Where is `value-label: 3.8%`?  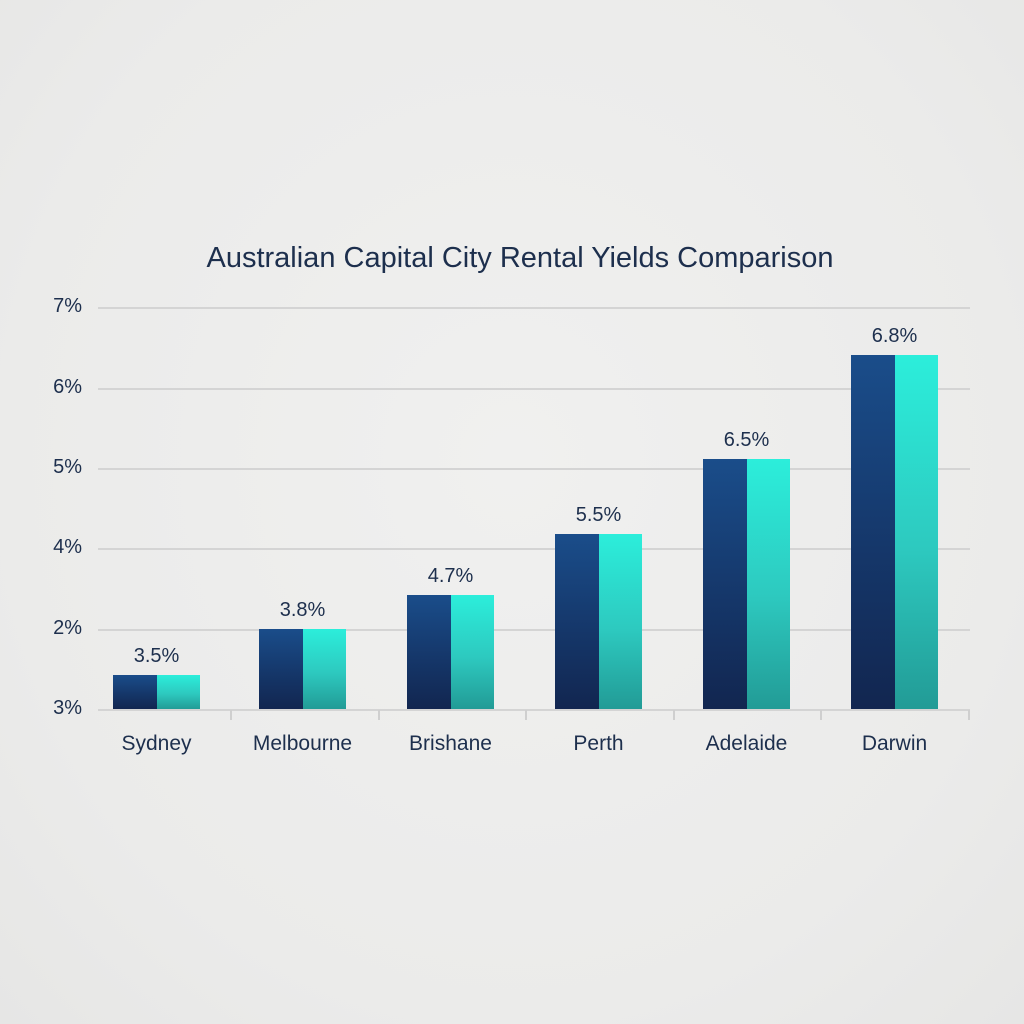
value-label: 3.8% is located at coordinates (302, 610).